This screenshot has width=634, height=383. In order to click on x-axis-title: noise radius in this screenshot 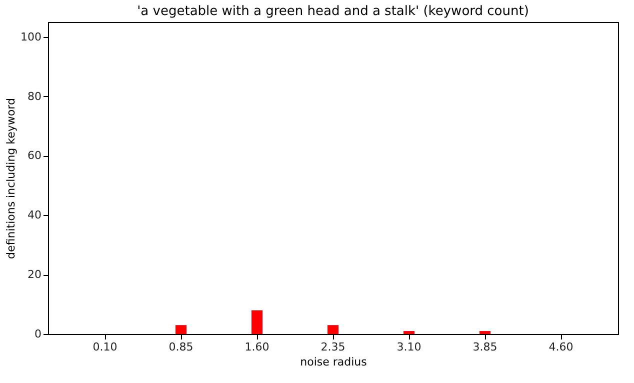, I will do `click(334, 362)`.